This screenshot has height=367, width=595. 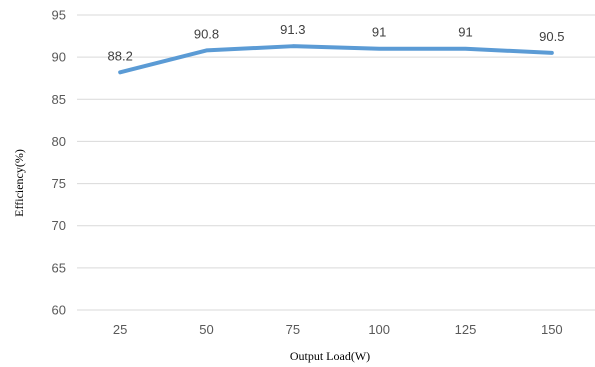 I want to click on data-label: 90.8, so click(x=206, y=33).